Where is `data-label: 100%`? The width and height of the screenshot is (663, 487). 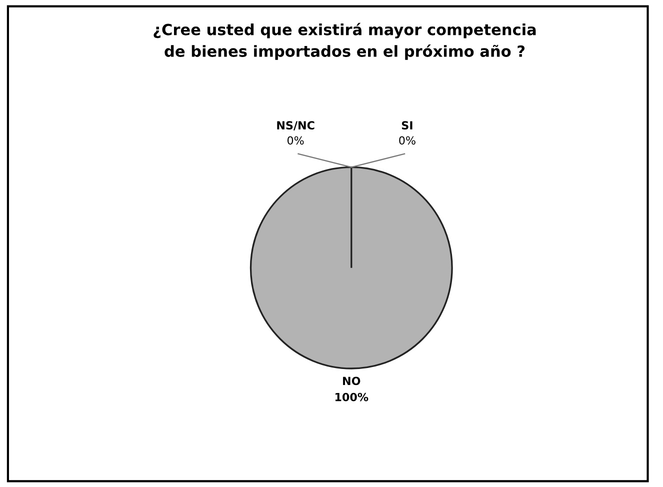 data-label: 100% is located at coordinates (351, 397).